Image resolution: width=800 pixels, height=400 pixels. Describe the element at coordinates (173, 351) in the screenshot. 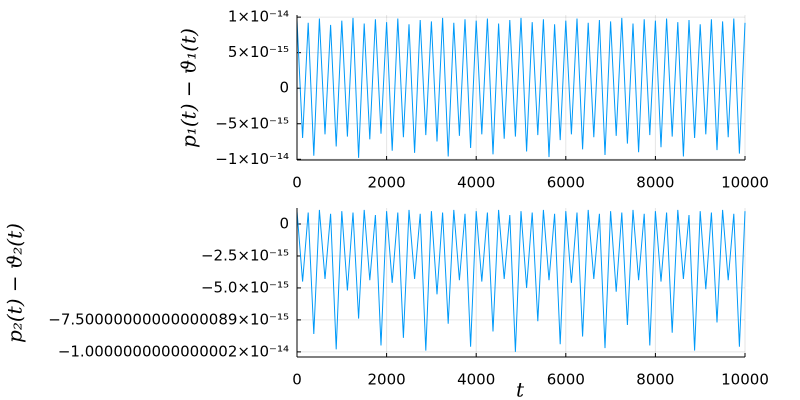

I see `y-tick-label: −1.0000000000000002×10⁻¹⁴` at that location.